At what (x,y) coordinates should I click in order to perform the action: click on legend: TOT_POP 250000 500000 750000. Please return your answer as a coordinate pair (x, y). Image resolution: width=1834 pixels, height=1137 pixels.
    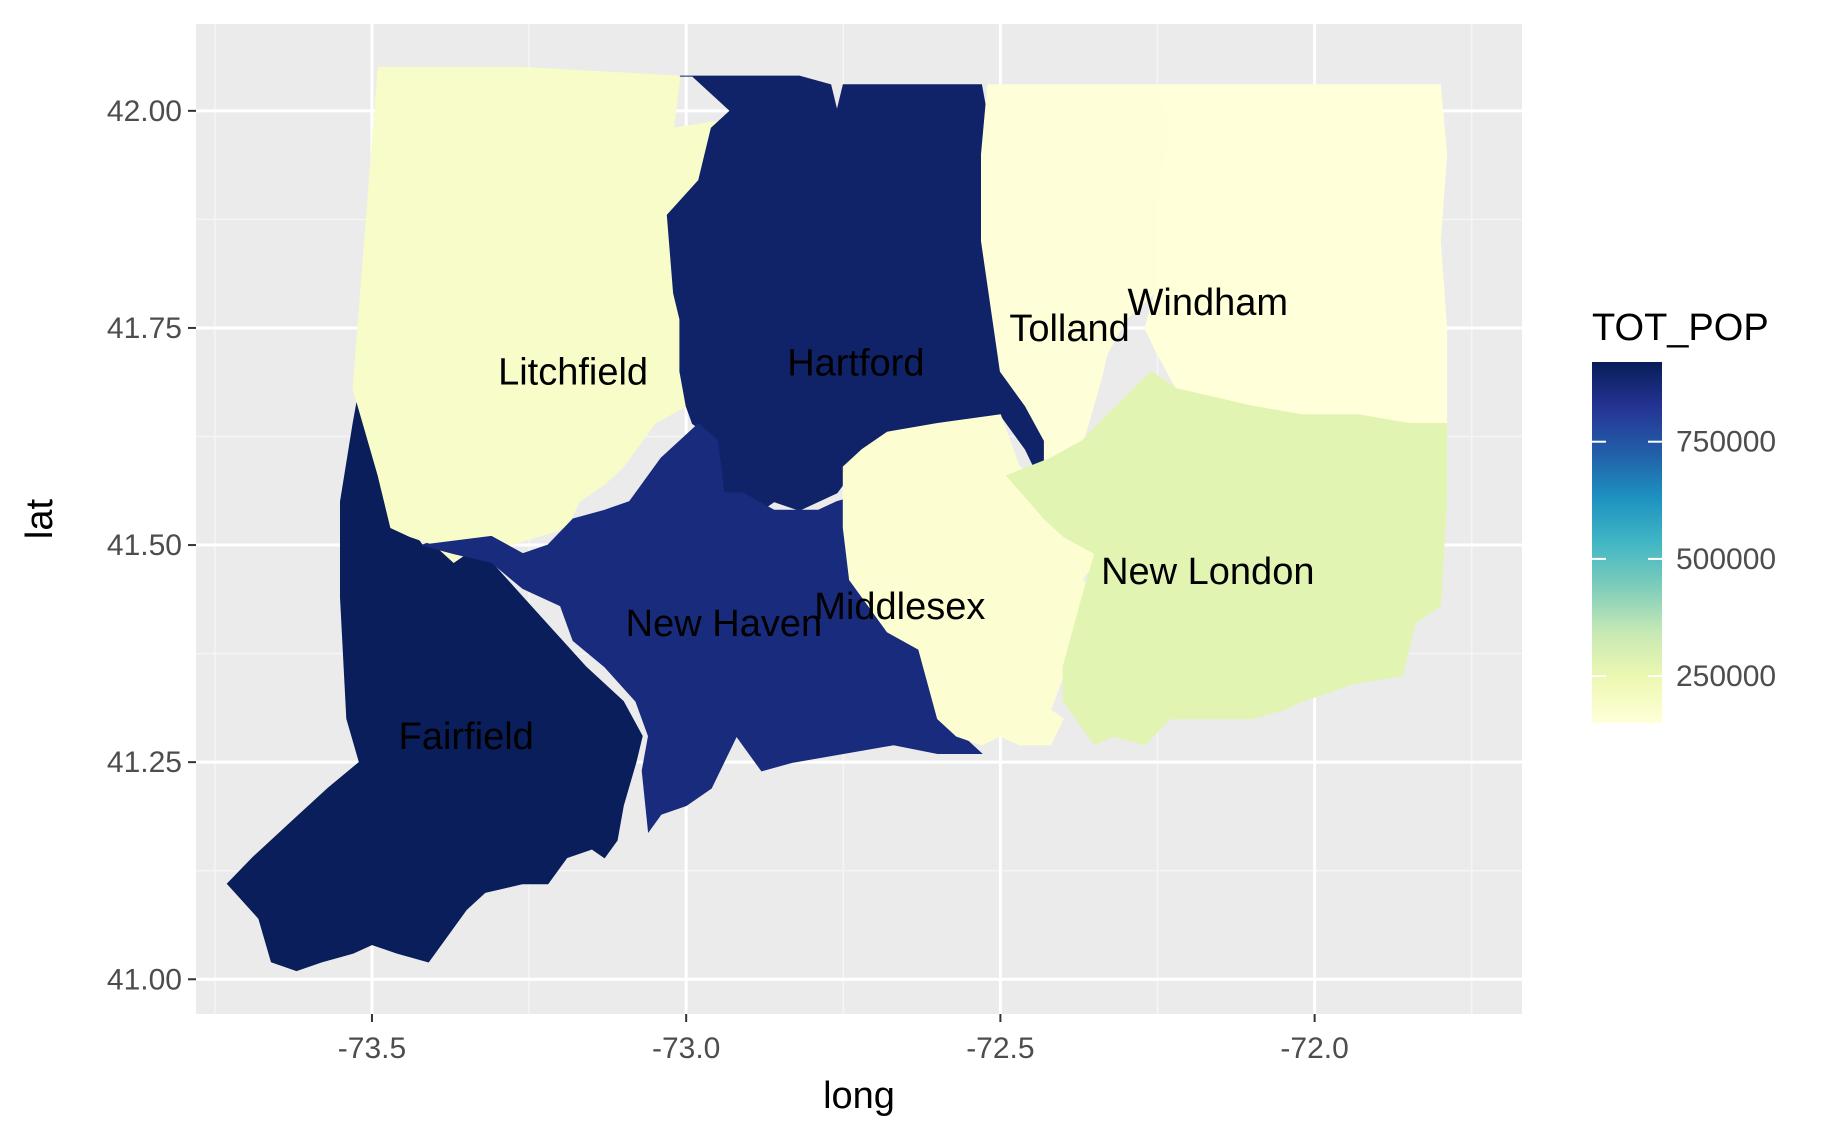
    Looking at the image, I should click on (1684, 515).